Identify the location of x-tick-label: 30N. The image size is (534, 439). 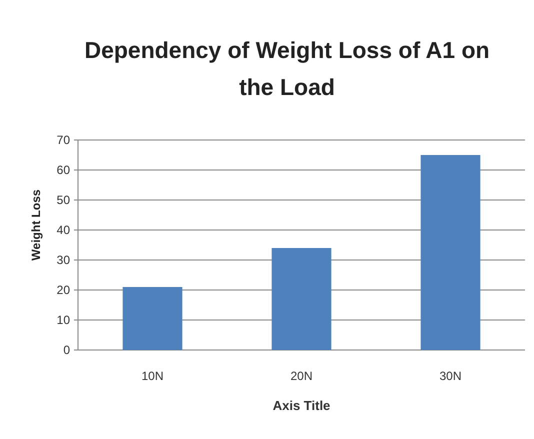
(450, 376).